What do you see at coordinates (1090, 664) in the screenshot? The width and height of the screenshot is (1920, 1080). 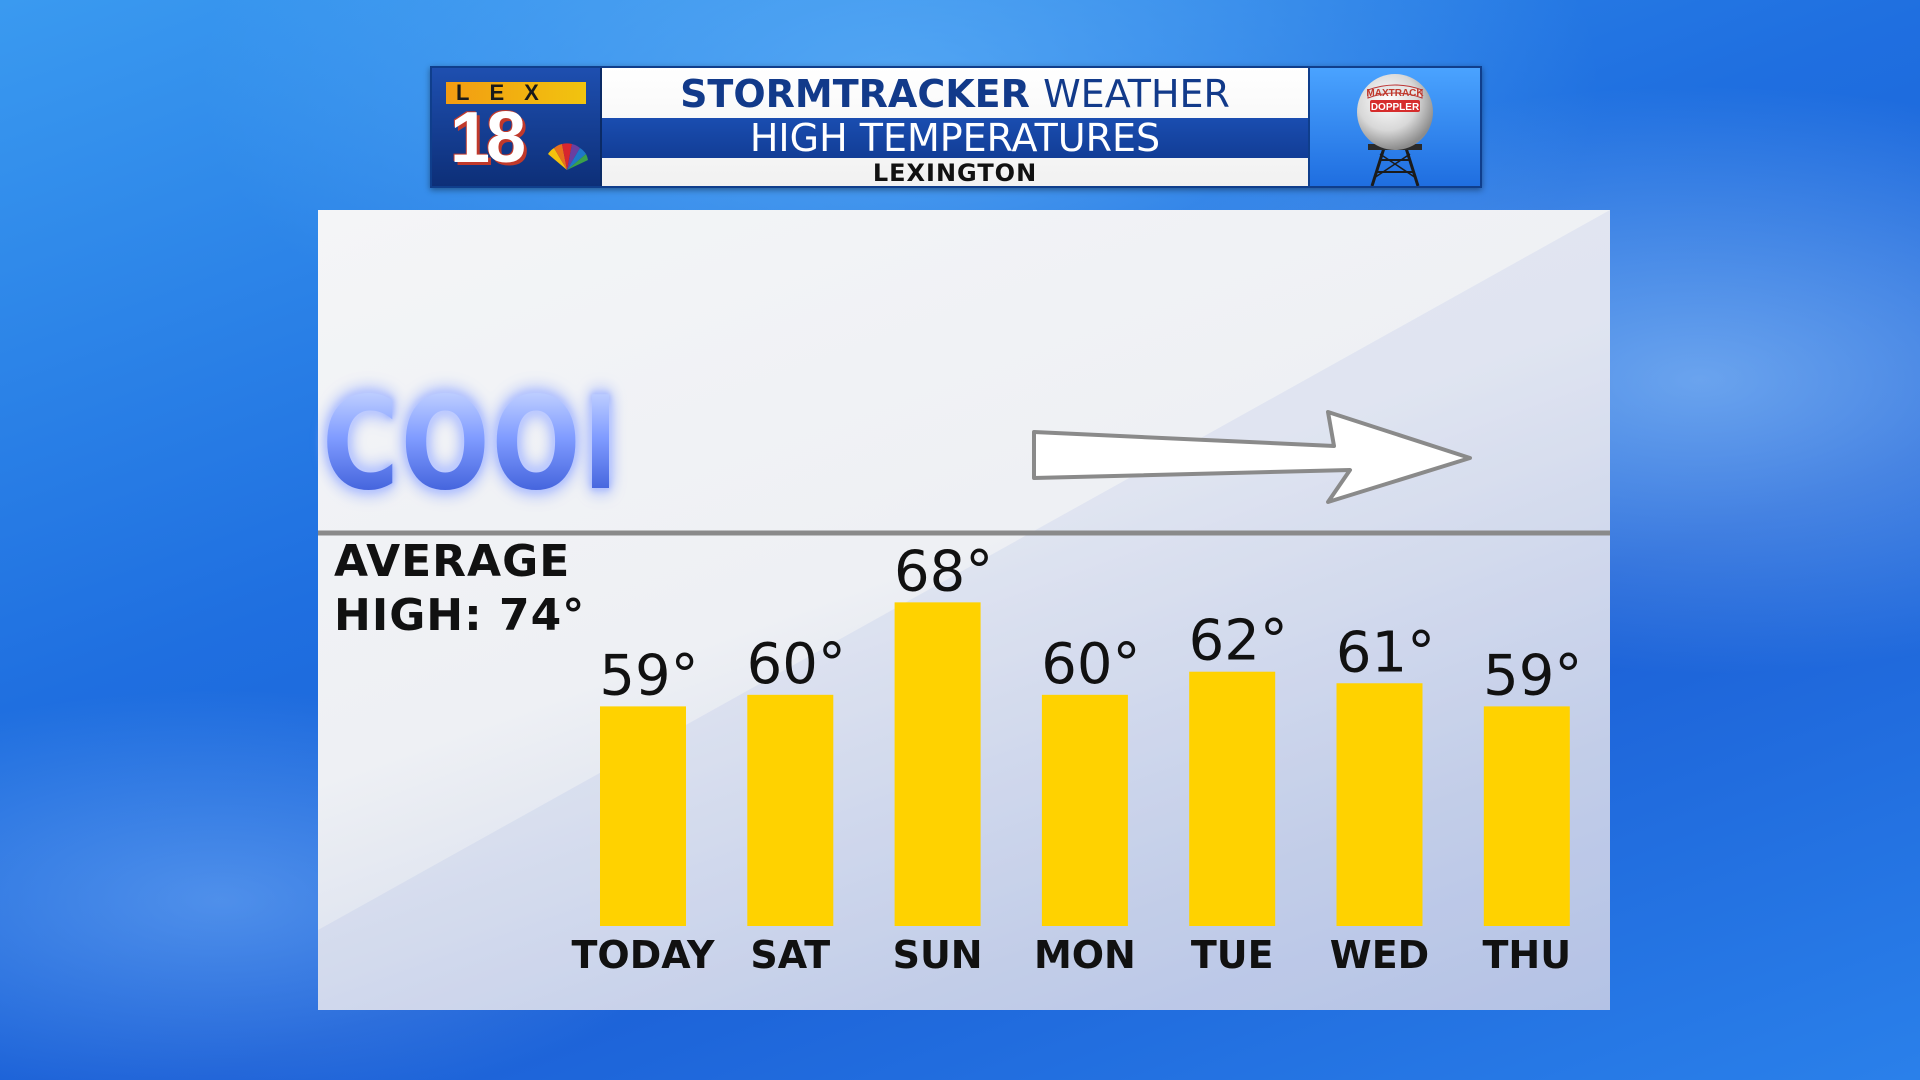 I see `value-label-mon: 60°` at bounding box center [1090, 664].